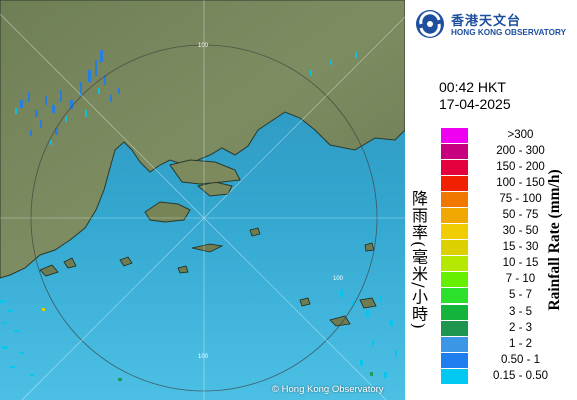  I want to click on legend-range-label: 1 - 2, so click(520, 343).